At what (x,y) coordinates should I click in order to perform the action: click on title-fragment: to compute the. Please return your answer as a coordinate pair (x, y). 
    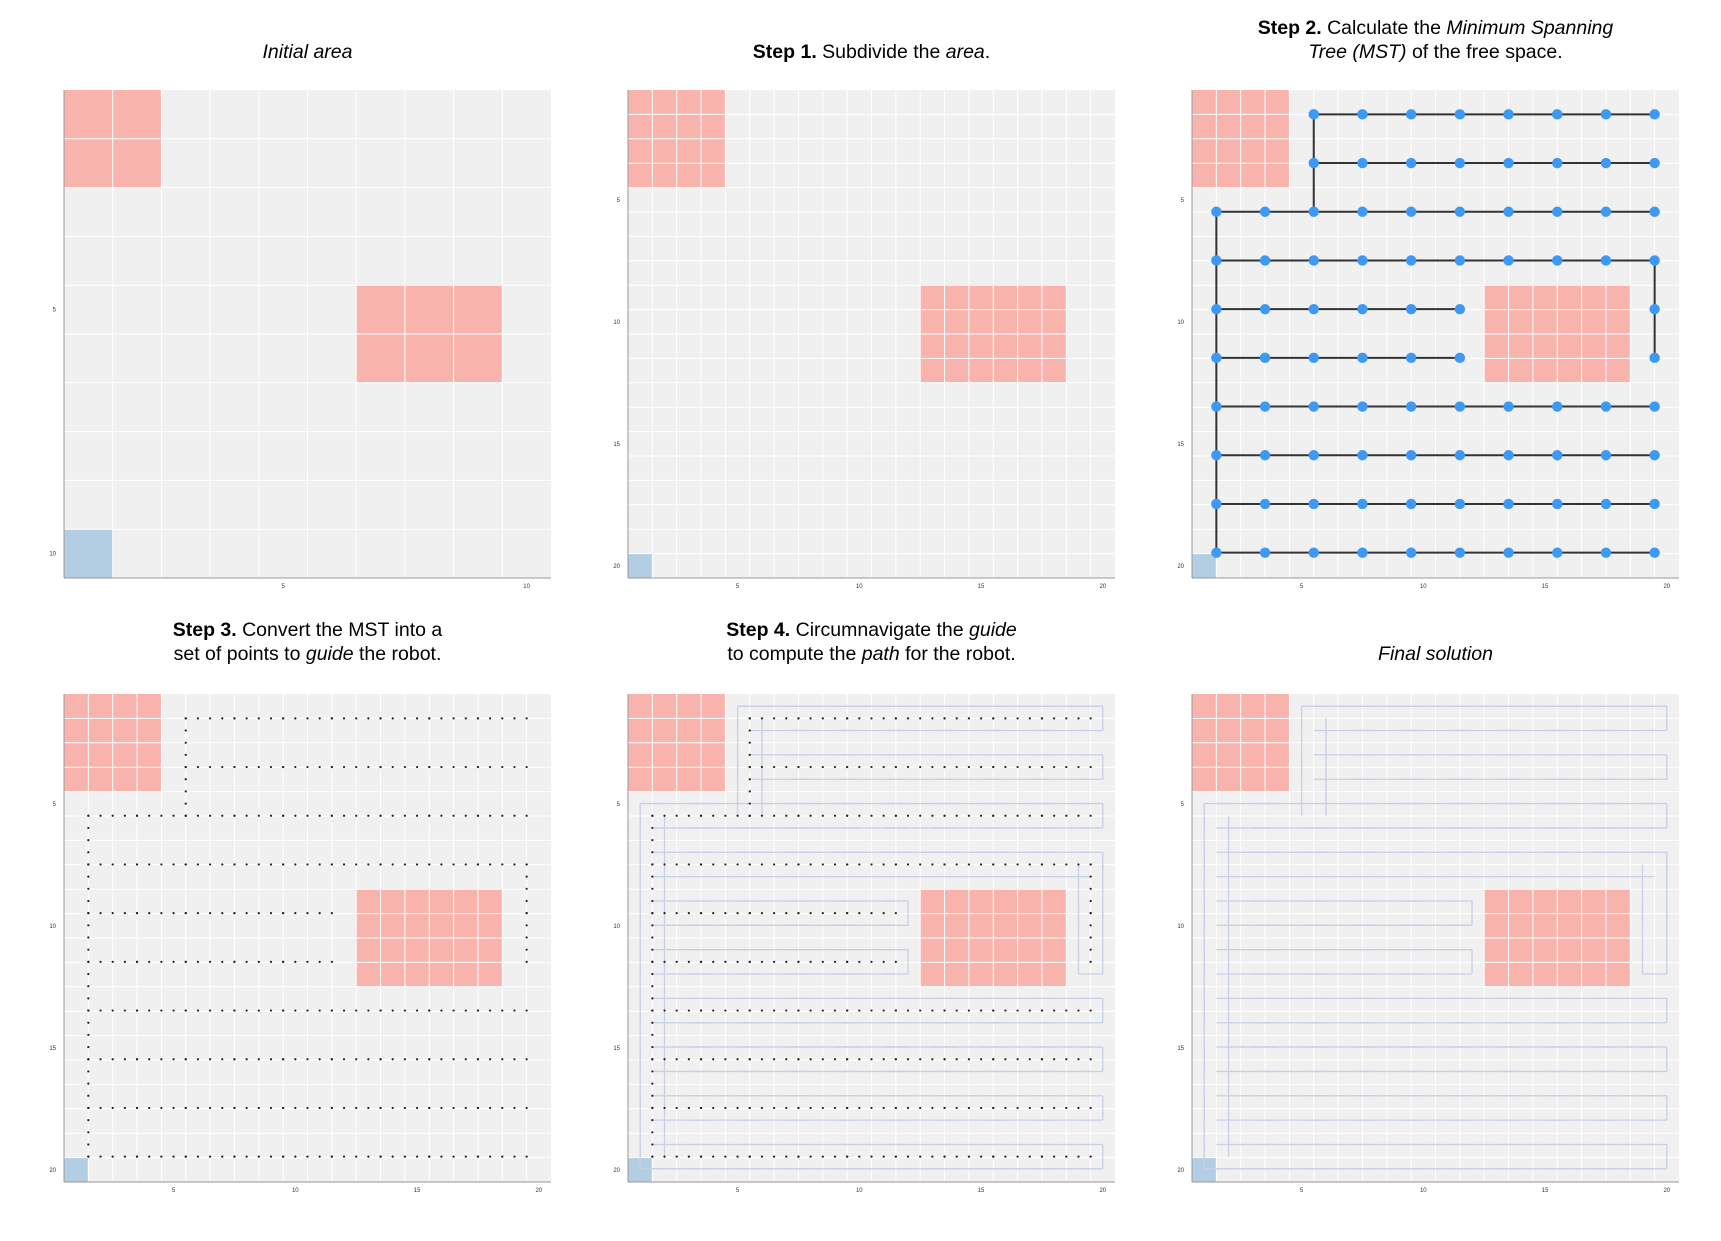
    Looking at the image, I should click on (794, 654).